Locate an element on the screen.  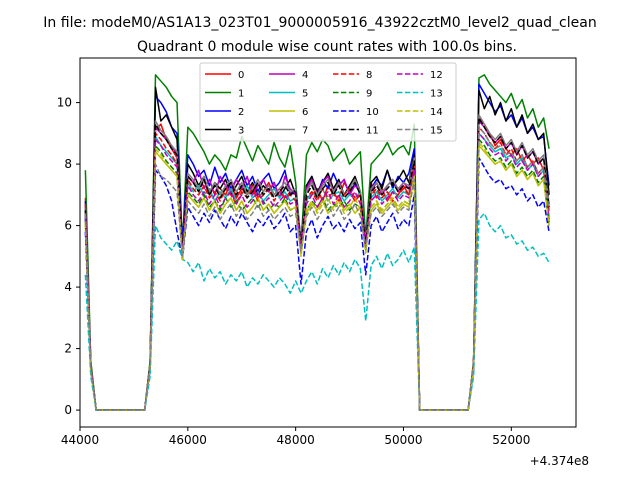
x-tick-label: 50000 is located at coordinates (403, 440).